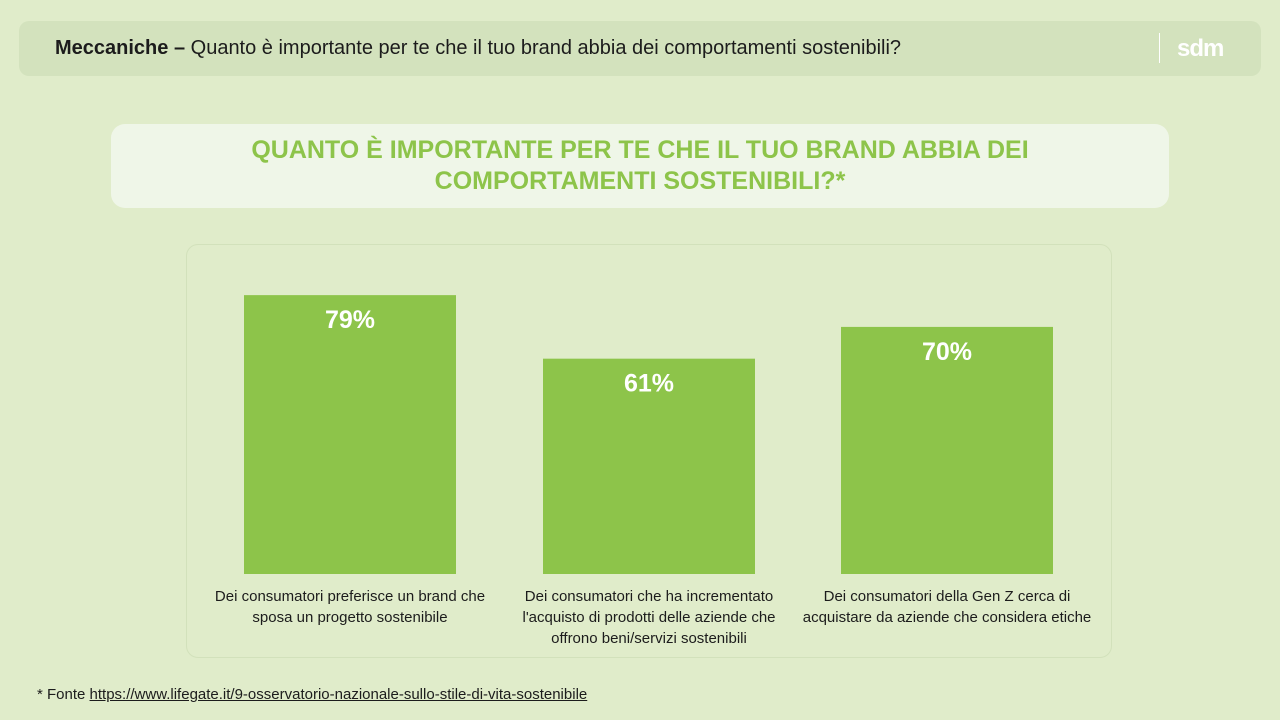  I want to click on header-divider, so click(1159, 48).